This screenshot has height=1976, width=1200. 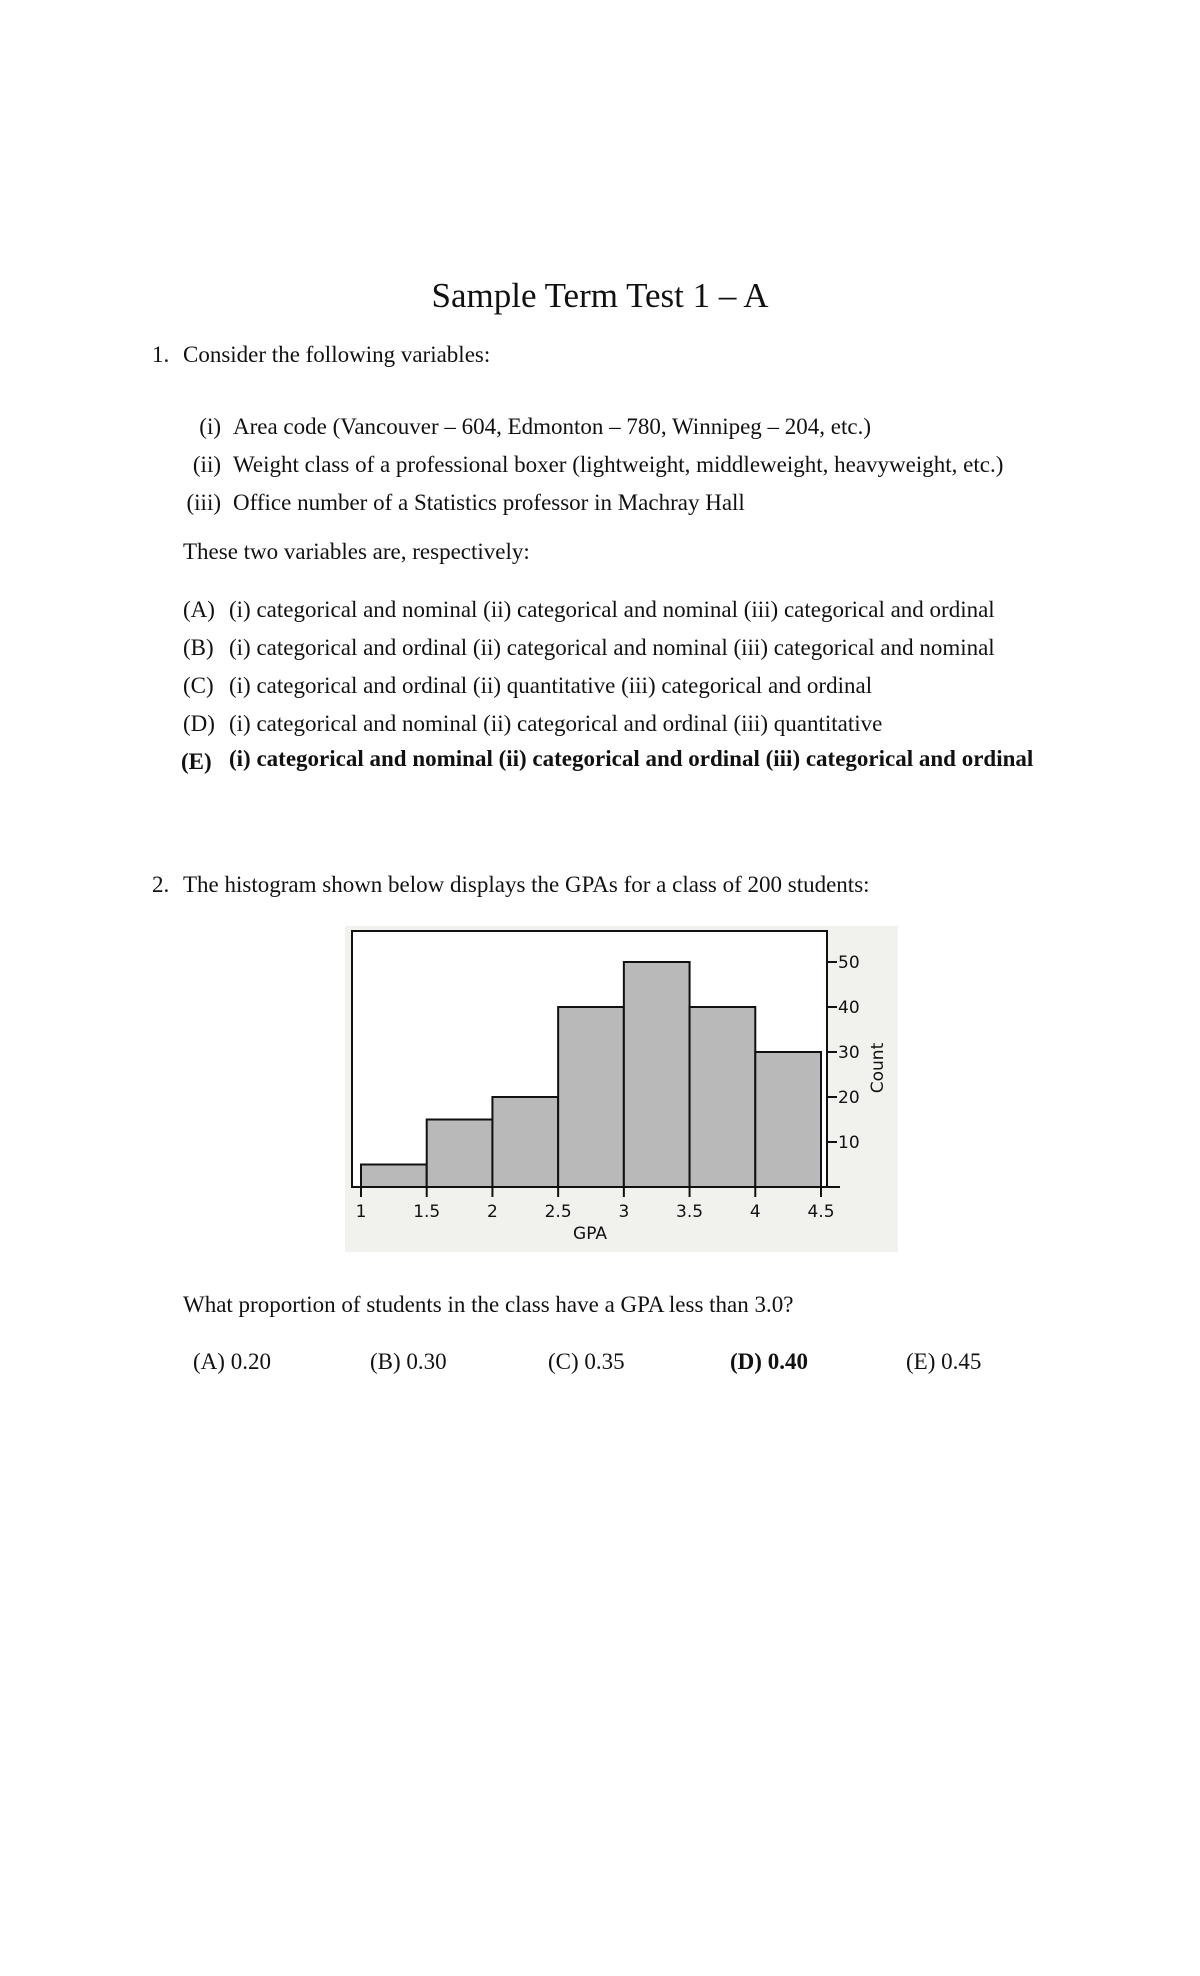 What do you see at coordinates (356, 551) in the screenshot?
I see `q1-followup: These two variables are, respectively:` at bounding box center [356, 551].